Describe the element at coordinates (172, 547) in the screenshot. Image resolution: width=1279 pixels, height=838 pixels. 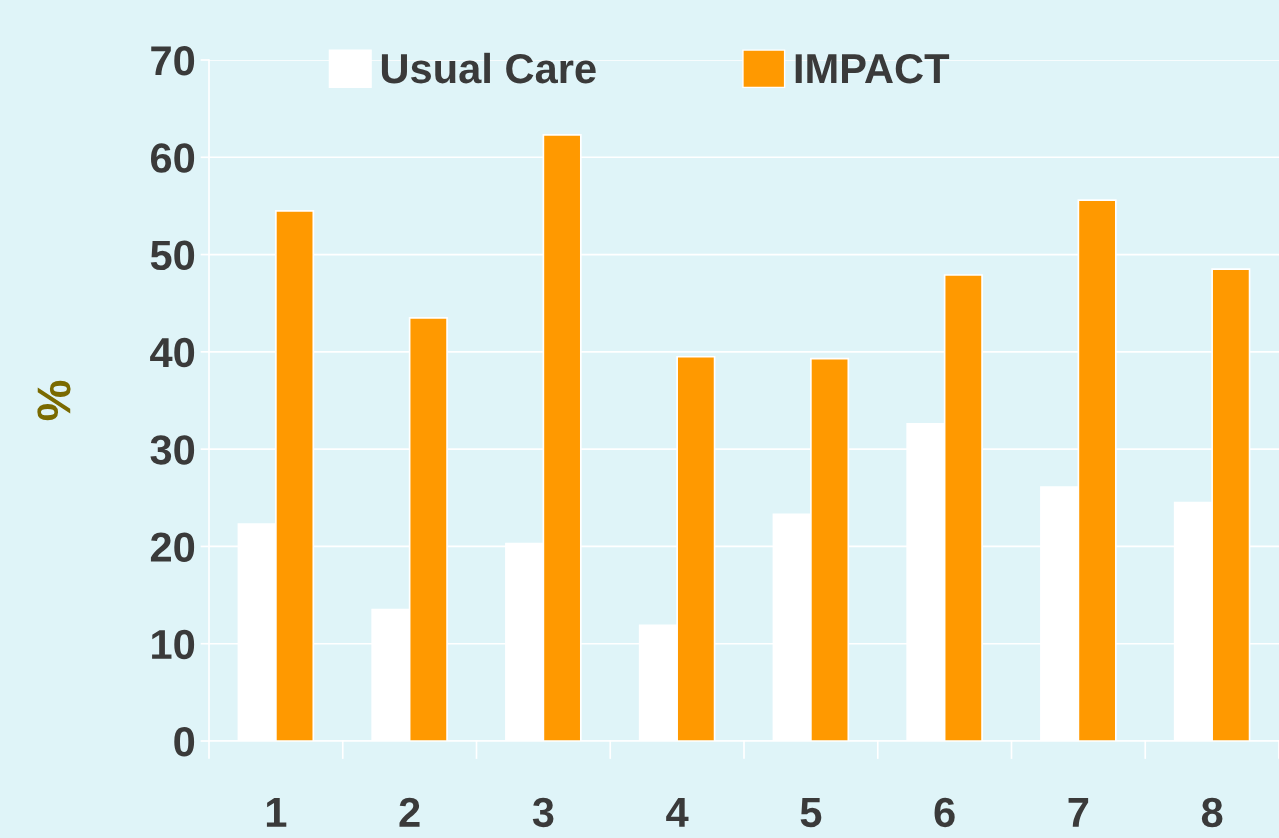
I see `y-tick-label: 20` at that location.